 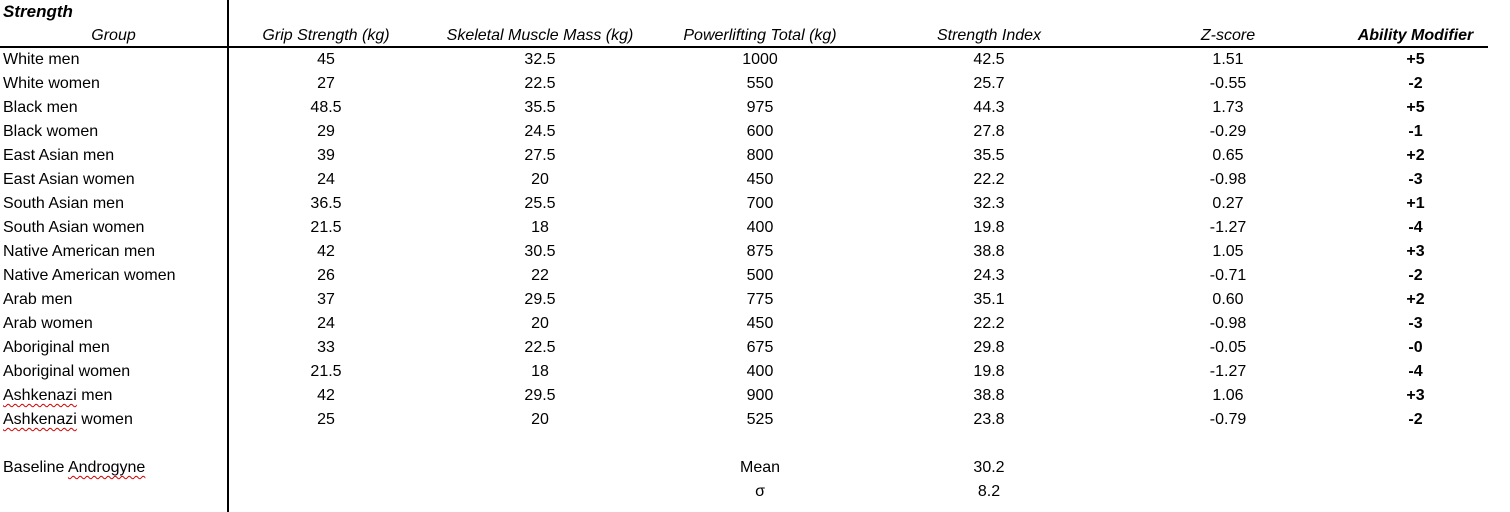 I want to click on strength-index-cell: 35.5, so click(x=989, y=155).